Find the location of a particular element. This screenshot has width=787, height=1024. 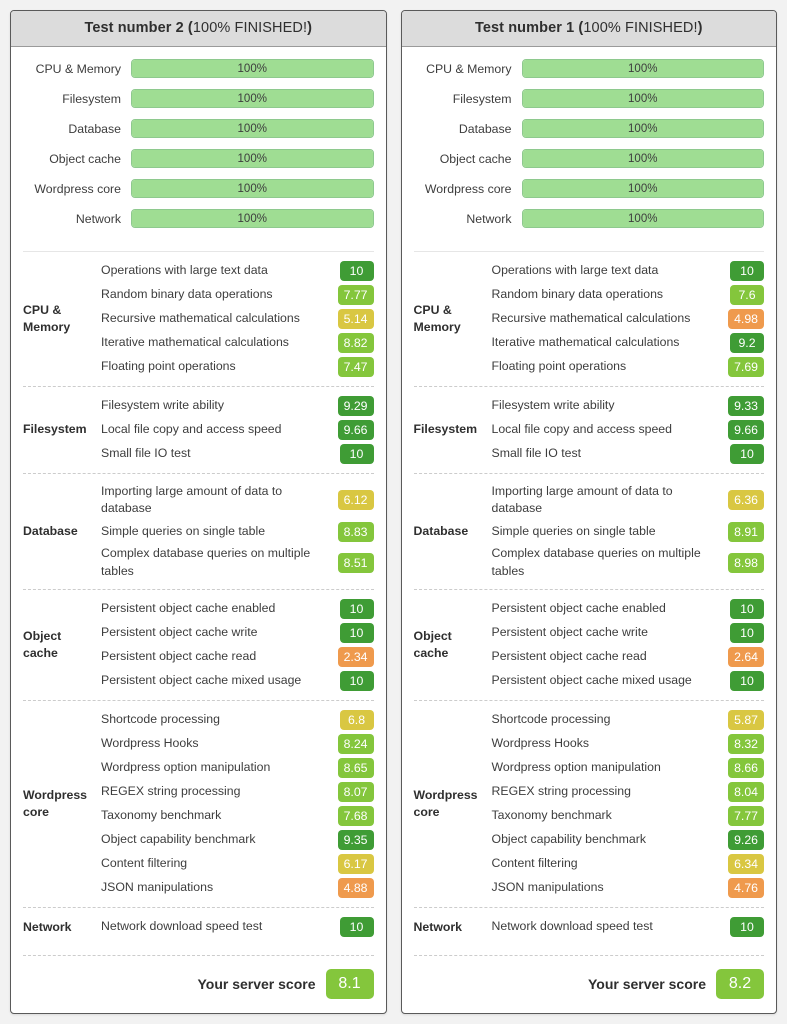

status-text: FINISHED! is located at coordinates (269, 28).